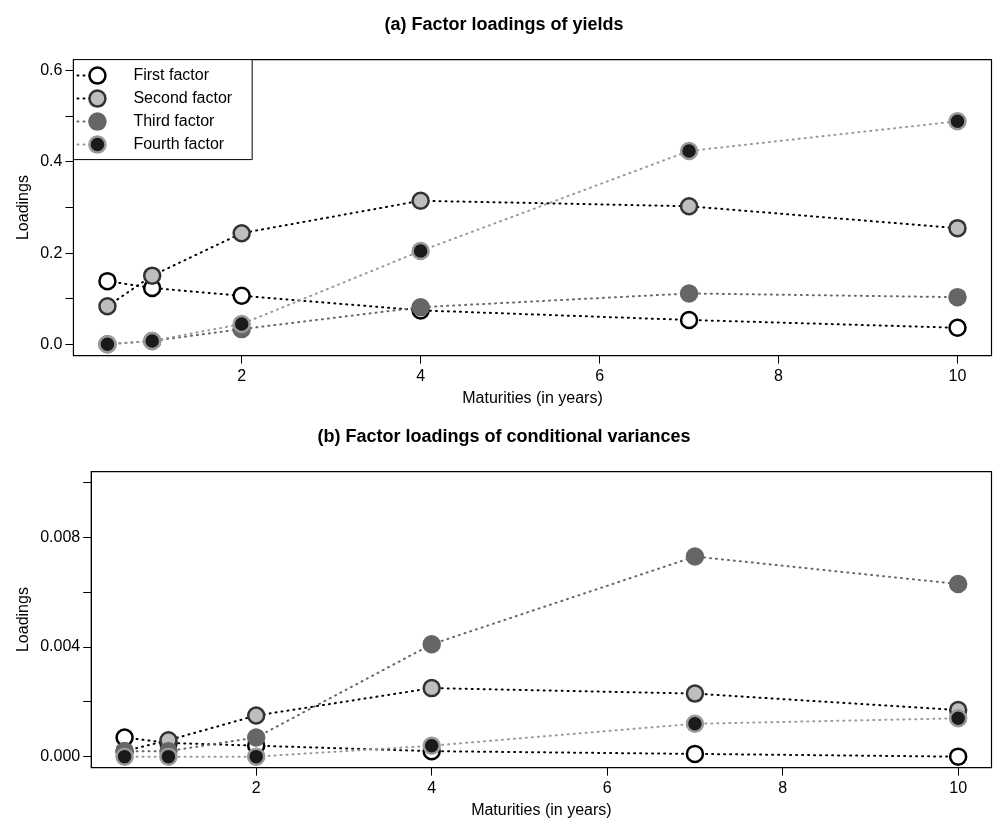 The image size is (1002, 831). I want to click on legend-label: Second factor, so click(183, 98).